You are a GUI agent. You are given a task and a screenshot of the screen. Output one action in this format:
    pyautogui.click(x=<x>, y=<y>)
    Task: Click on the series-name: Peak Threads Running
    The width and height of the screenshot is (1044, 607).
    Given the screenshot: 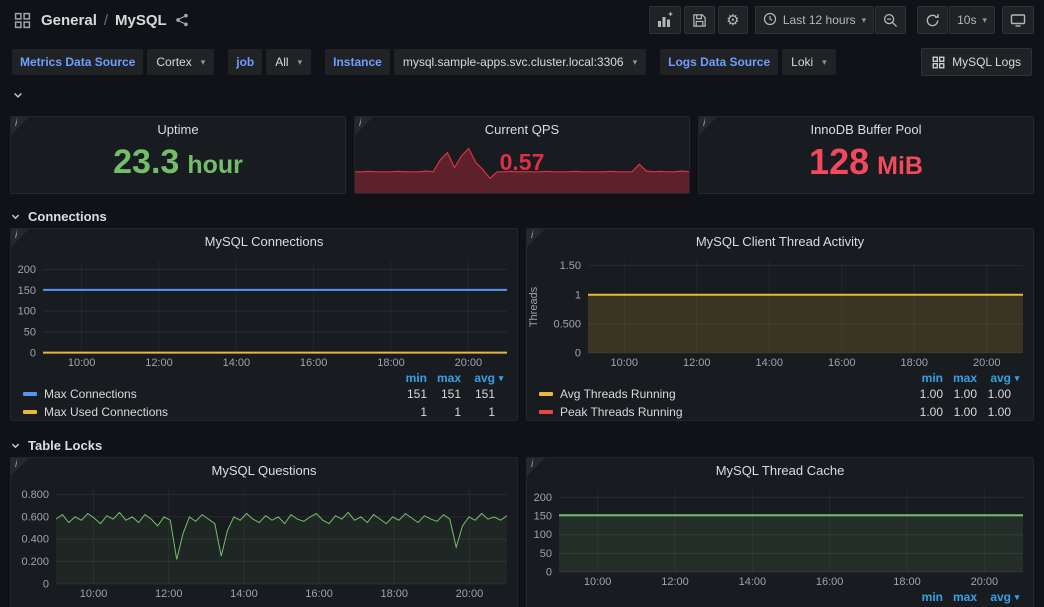 What is the action you would take?
    pyautogui.click(x=621, y=412)
    